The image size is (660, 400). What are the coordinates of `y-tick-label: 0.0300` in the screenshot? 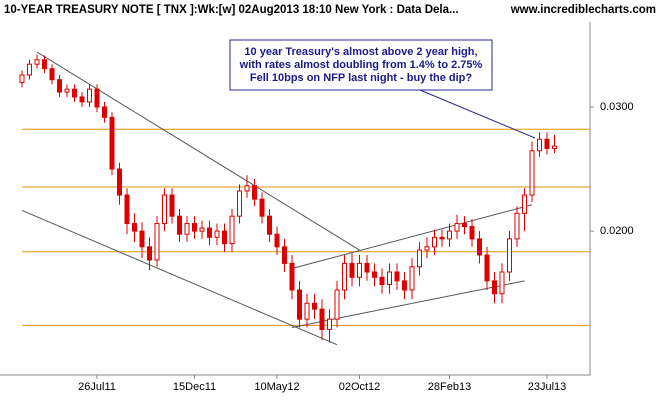 It's located at (617, 107).